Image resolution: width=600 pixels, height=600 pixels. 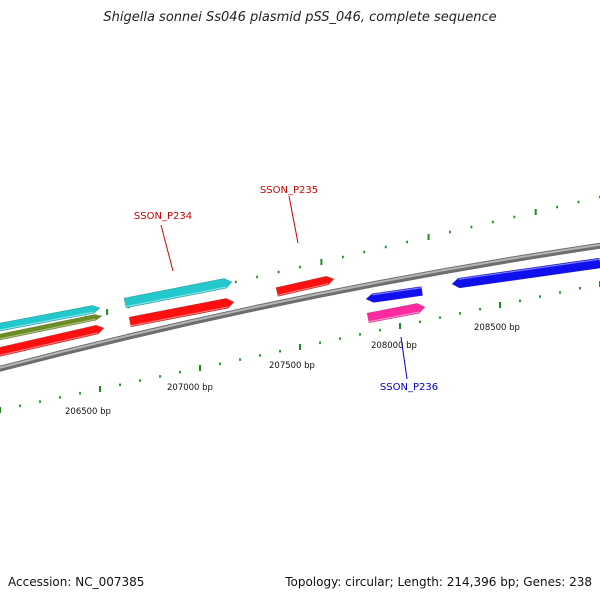 I want to click on scale-label: 207000 bp, so click(x=190, y=388).